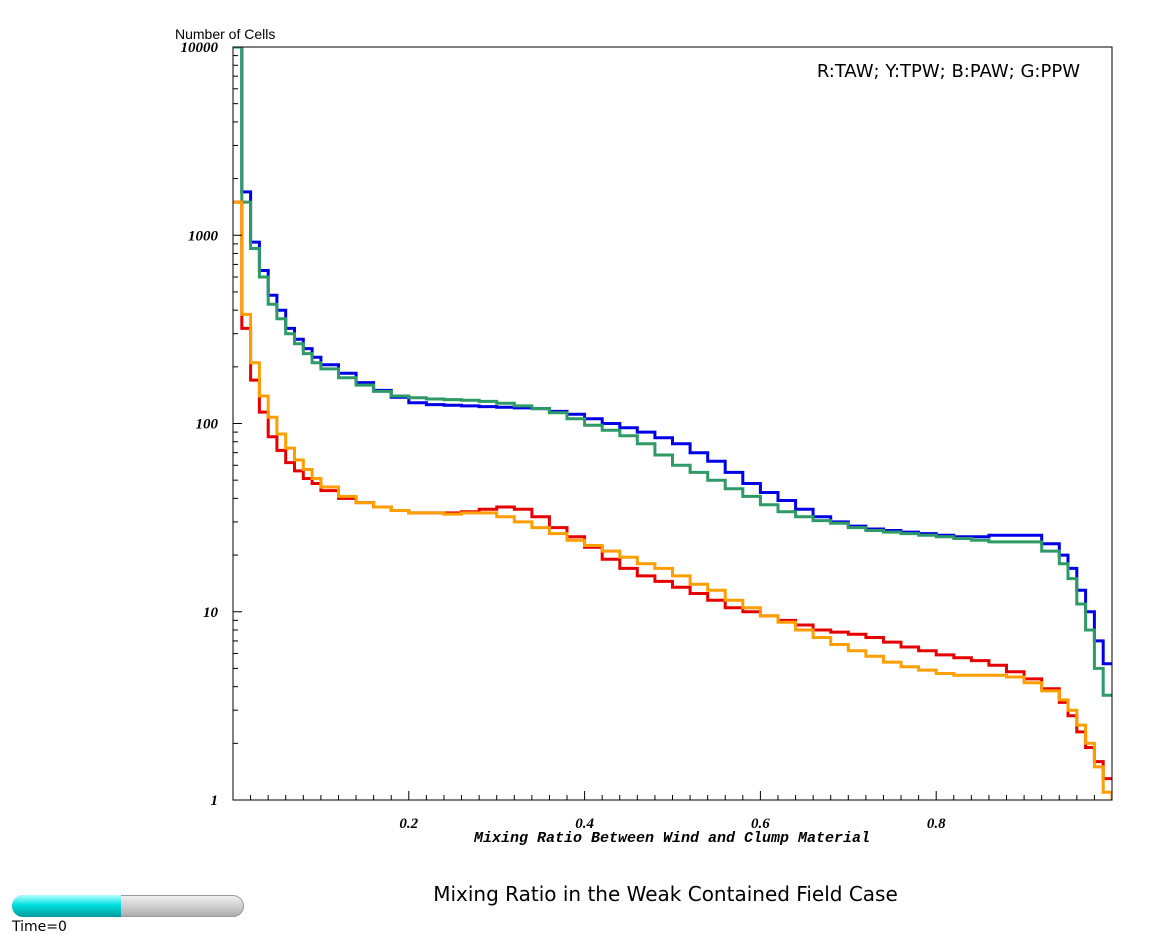 The width and height of the screenshot is (1171, 942). Describe the element at coordinates (225, 34) in the screenshot. I see `y-axis-title: Number of Cells` at that location.